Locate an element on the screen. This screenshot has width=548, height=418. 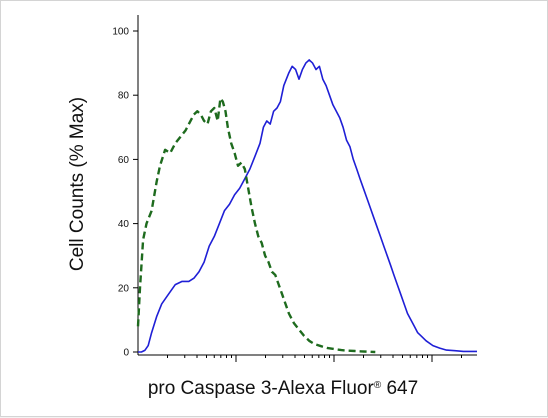
x-ticks is located at coordinates (315, 358).